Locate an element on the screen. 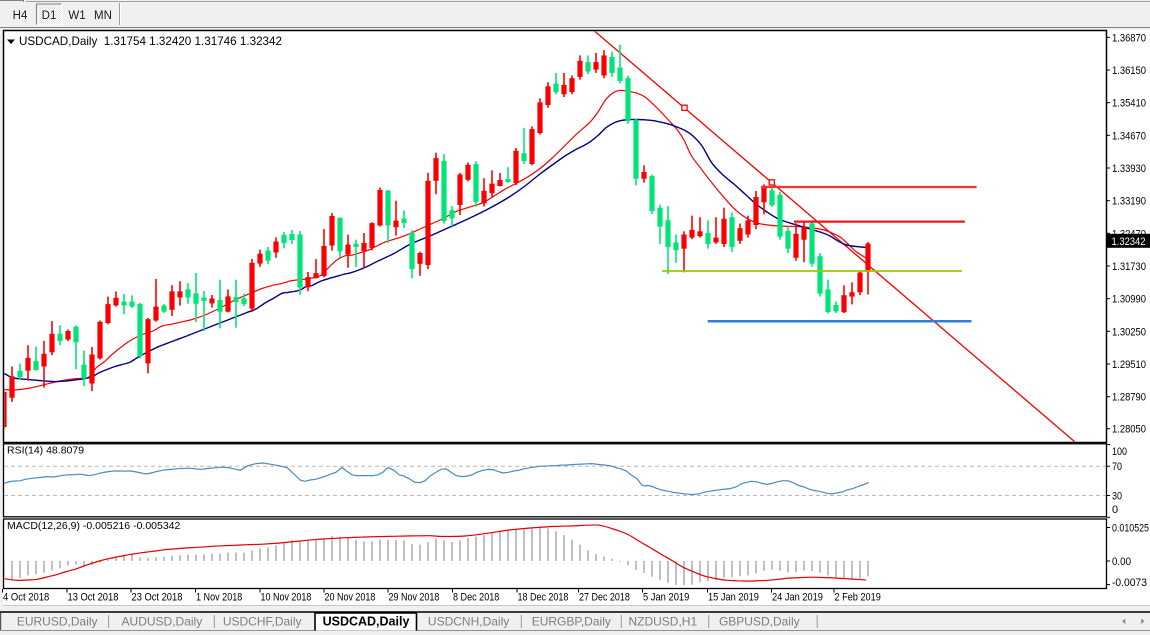 The image size is (1150, 635). svg-text: 27 Dec 2018 is located at coordinates (604, 598).